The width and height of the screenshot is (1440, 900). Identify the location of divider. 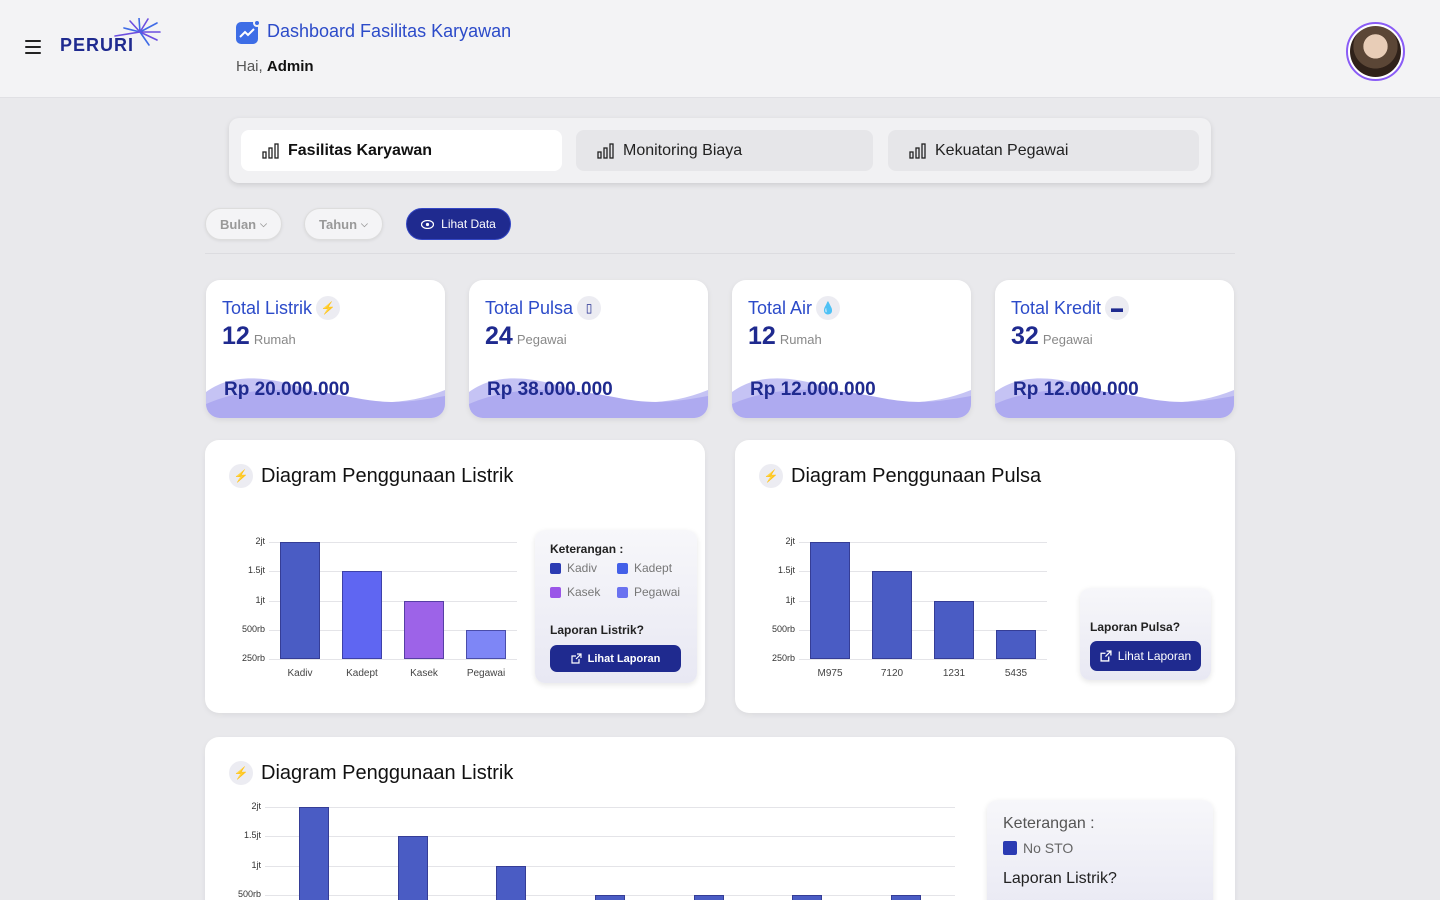
(720, 253).